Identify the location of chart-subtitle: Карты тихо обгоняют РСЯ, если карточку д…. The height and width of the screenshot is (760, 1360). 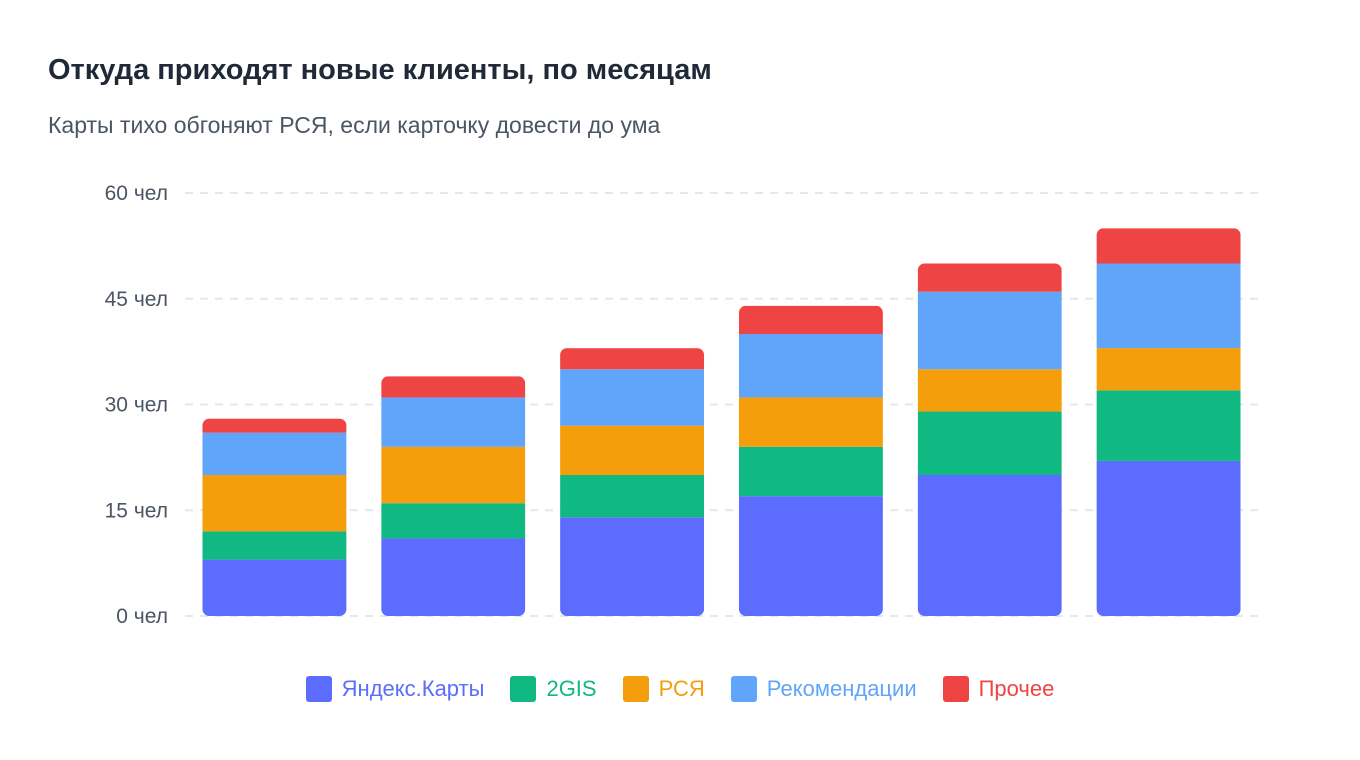
(354, 125).